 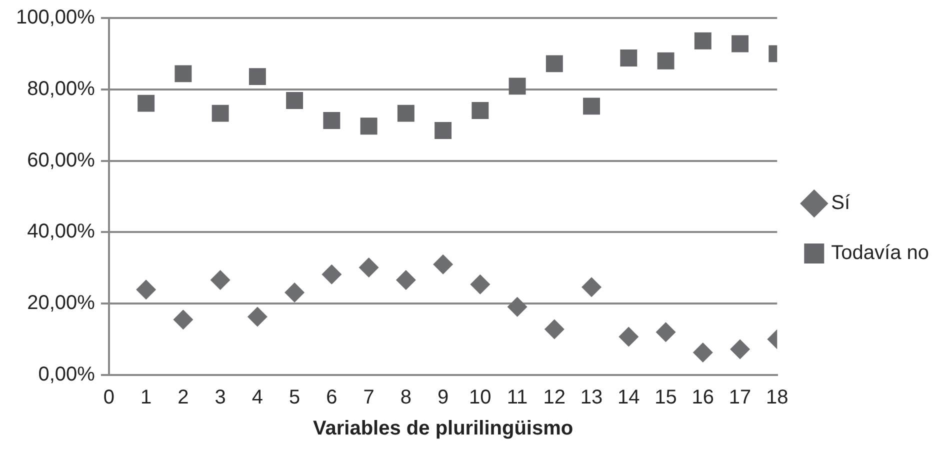 I want to click on x-tick-label: 7, so click(x=368, y=397).